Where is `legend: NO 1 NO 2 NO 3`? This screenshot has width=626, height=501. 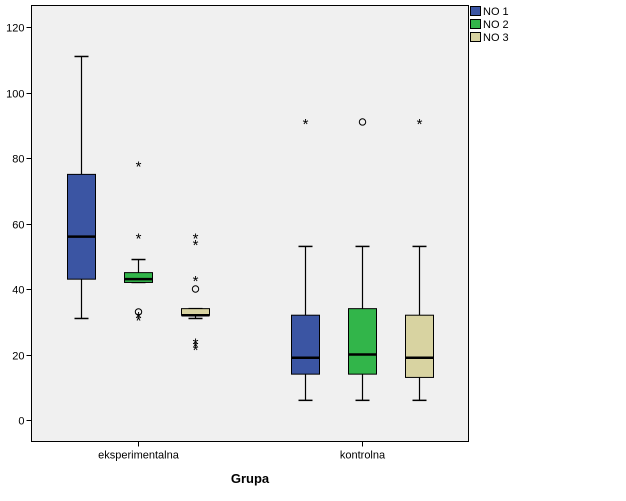 legend: NO 1 NO 2 NO 3 is located at coordinates (489, 25).